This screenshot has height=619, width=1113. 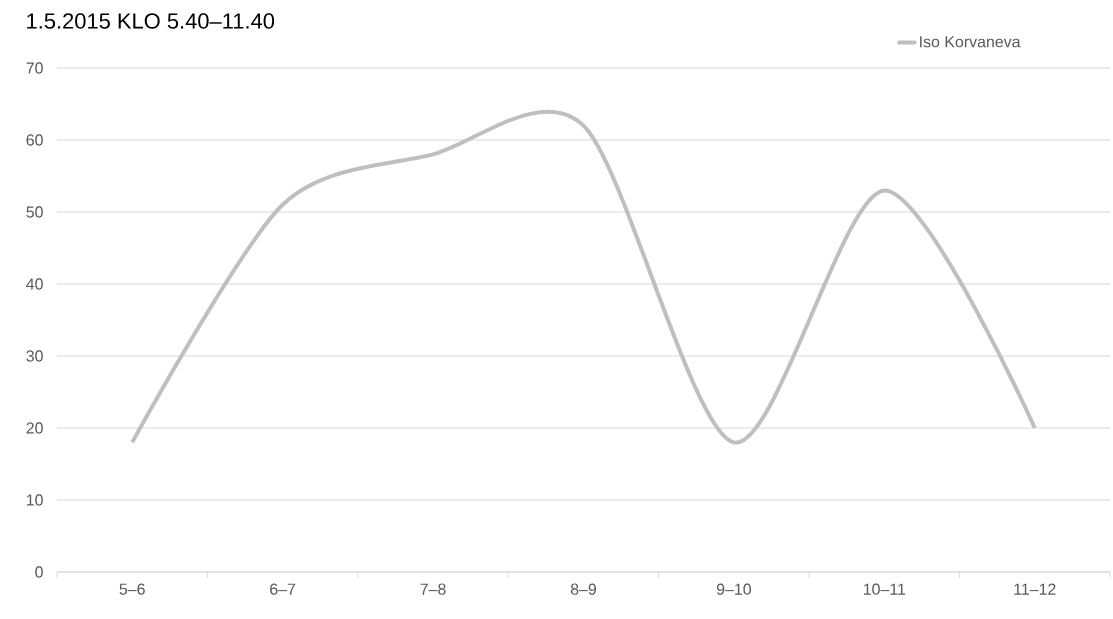 What do you see at coordinates (132, 589) in the screenshot?
I see `x-tick-label: 5–6` at bounding box center [132, 589].